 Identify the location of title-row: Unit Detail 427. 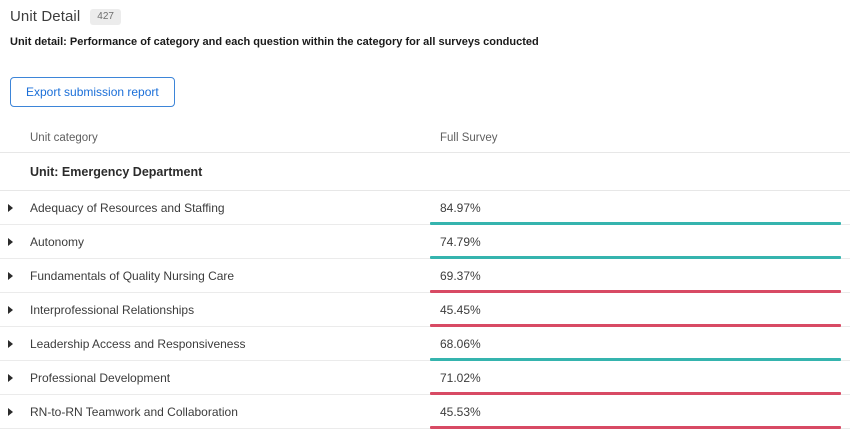
(430, 16).